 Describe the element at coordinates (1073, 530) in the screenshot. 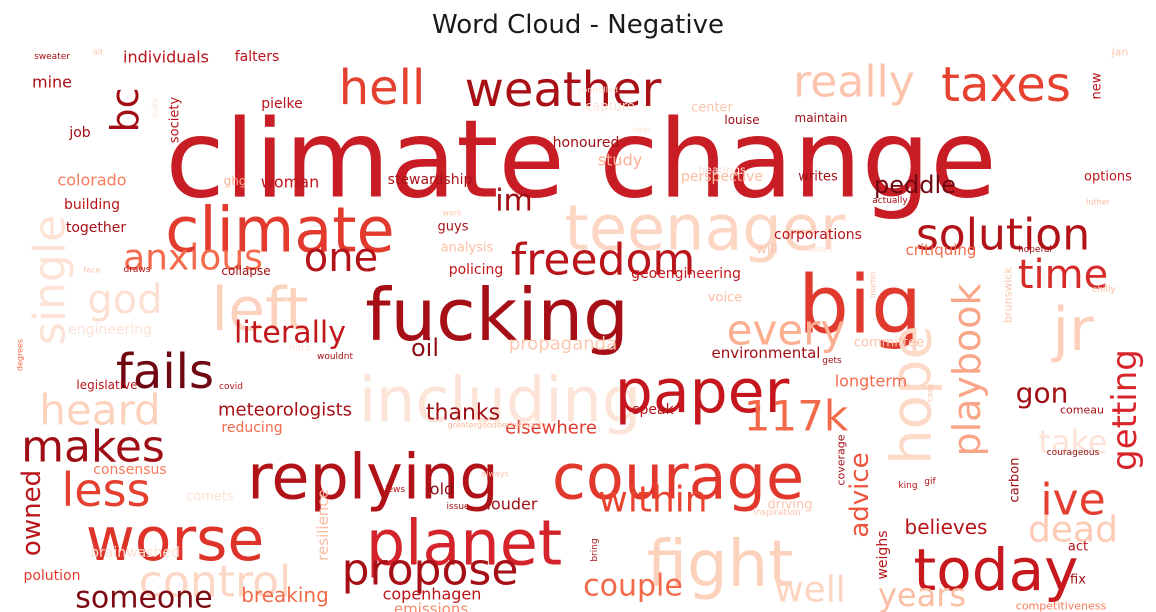

I see `word-dead: dead` at that location.